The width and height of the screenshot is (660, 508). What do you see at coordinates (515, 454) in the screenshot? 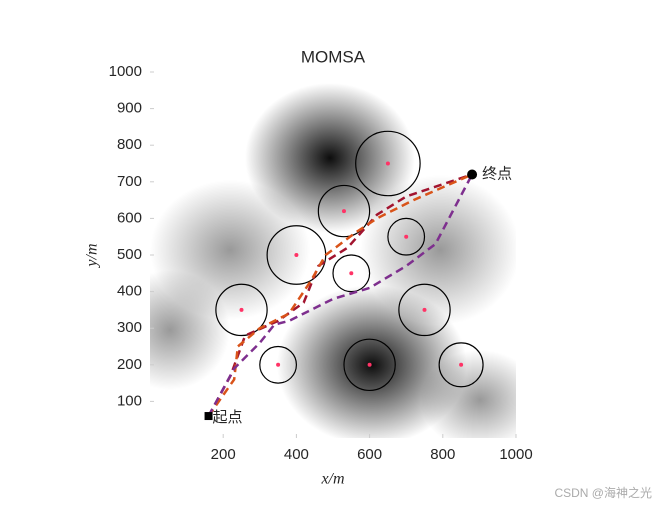
I see `x-tick-label: 1000` at bounding box center [515, 454].